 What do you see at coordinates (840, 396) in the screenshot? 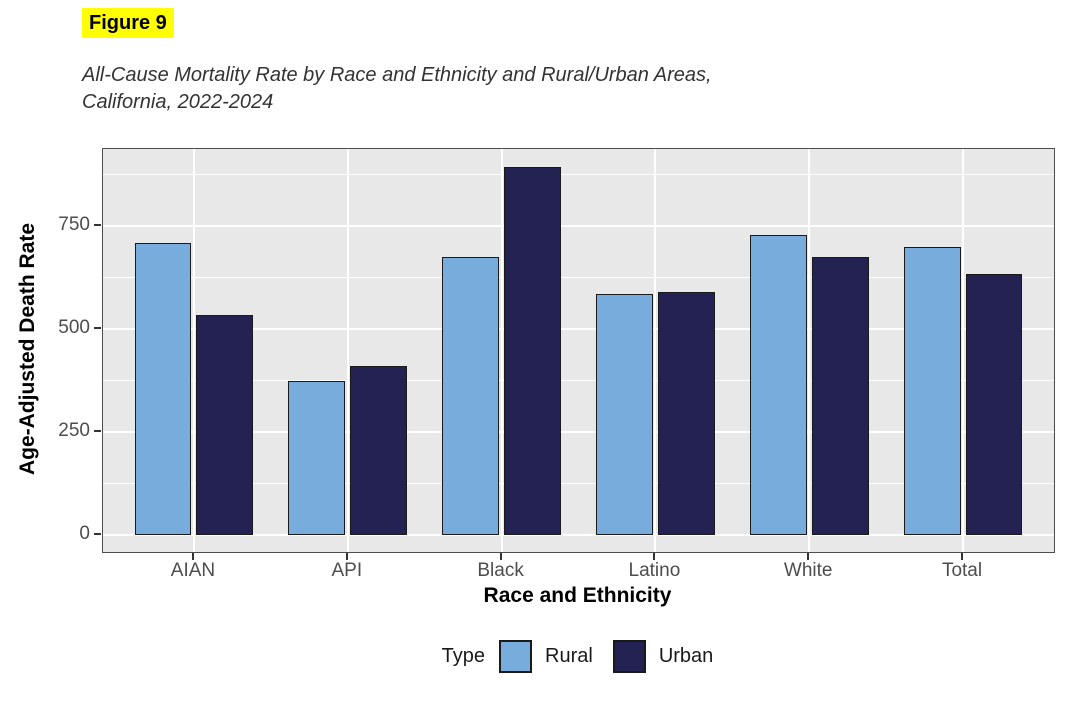
I see `bar-urban-white` at bounding box center [840, 396].